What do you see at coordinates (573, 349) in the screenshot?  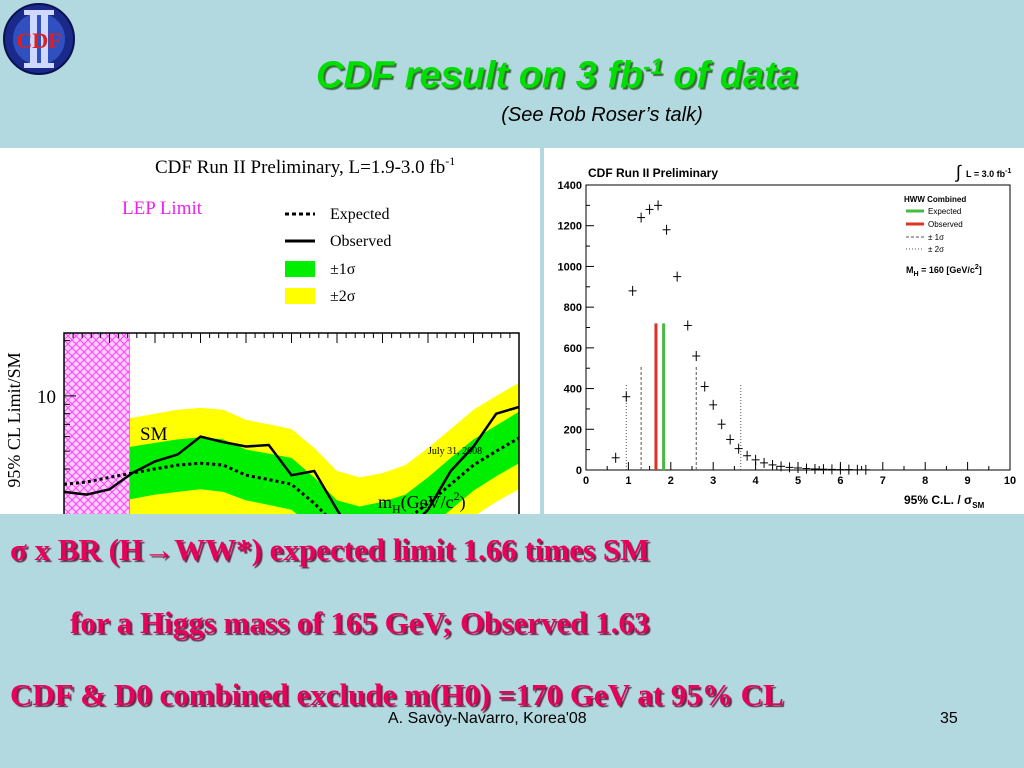 I see `y-tick-label: 600` at bounding box center [573, 349].